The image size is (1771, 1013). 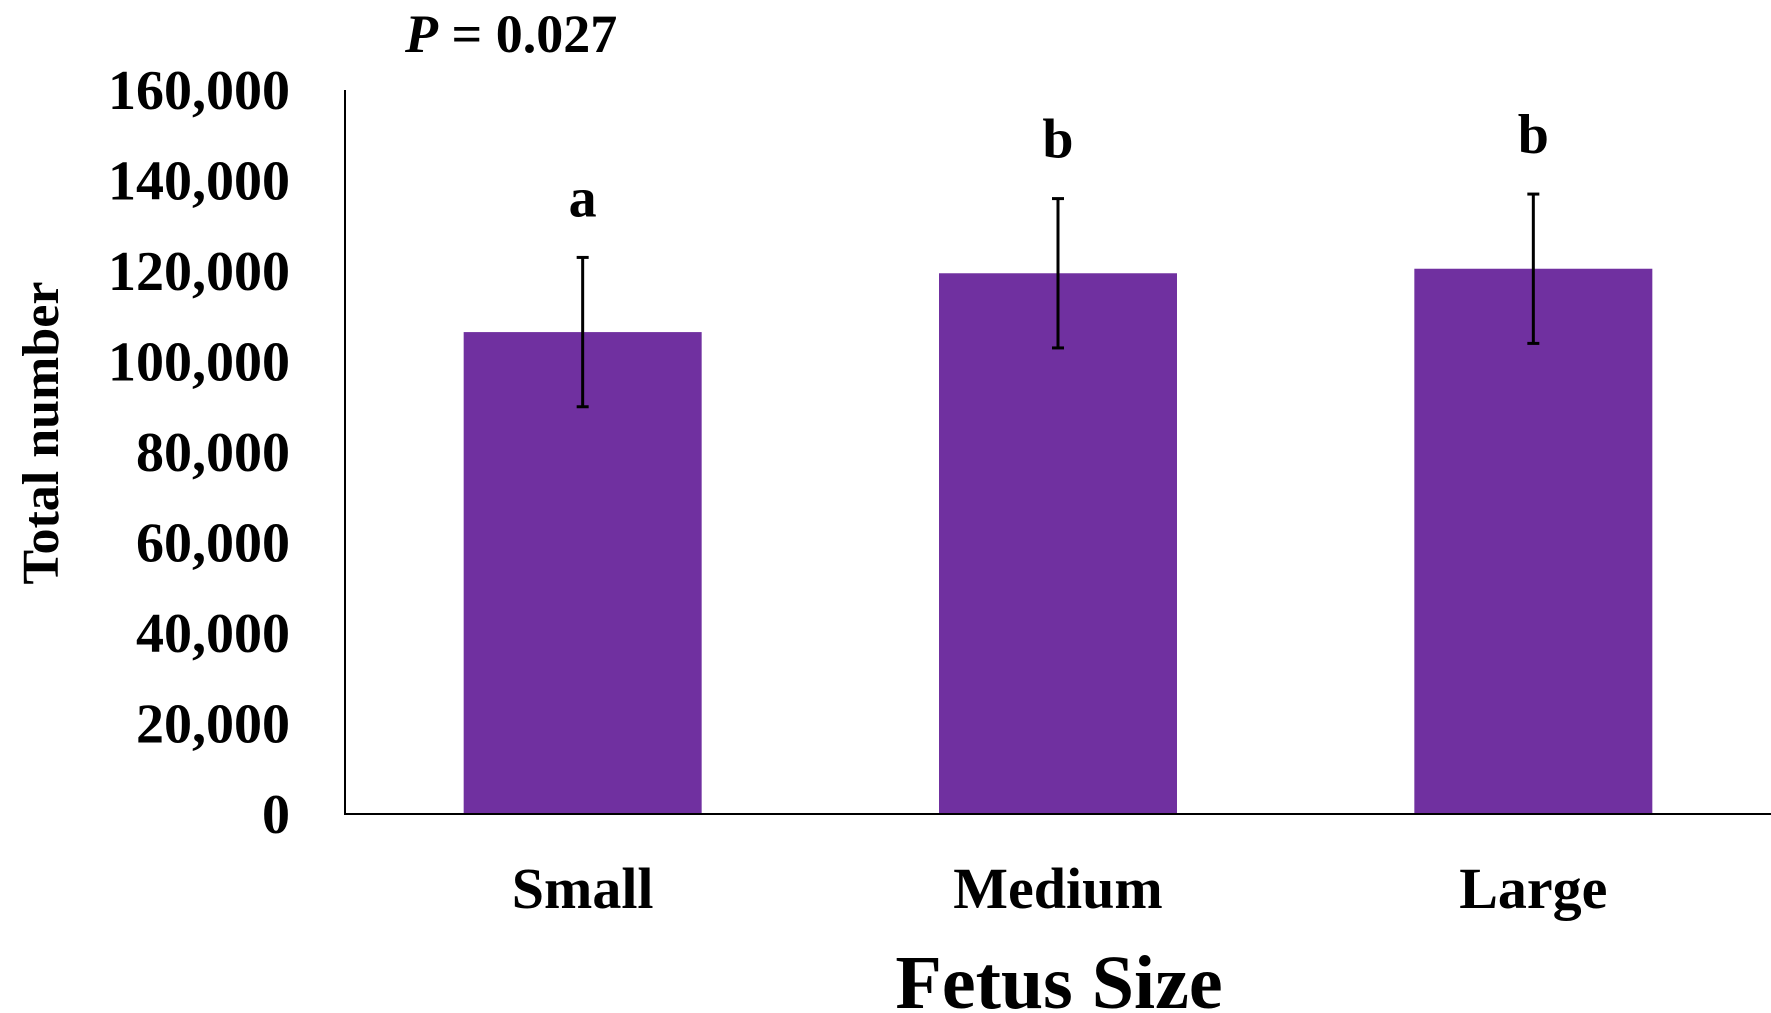 What do you see at coordinates (199, 272) in the screenshot?
I see `y-tick-label: 120,000` at bounding box center [199, 272].